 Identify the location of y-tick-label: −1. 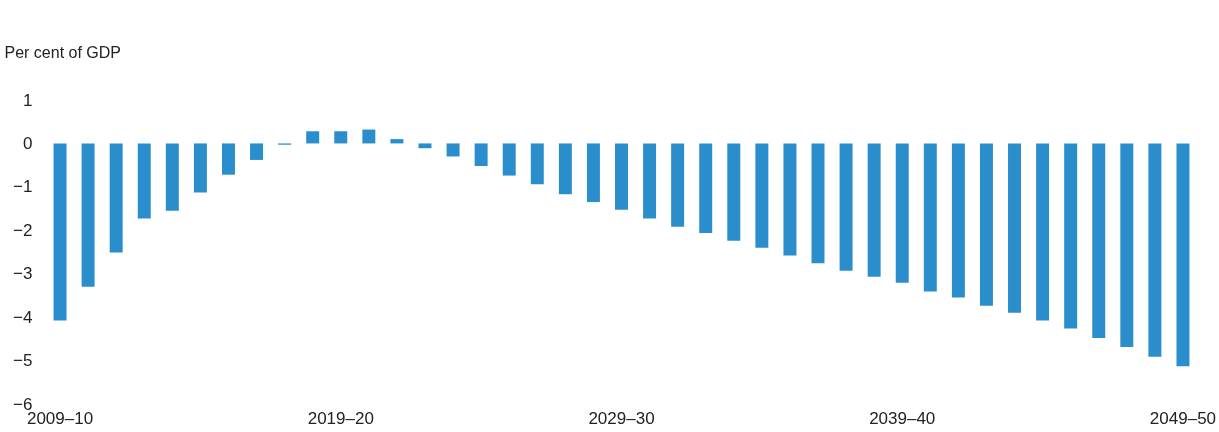
(23, 187).